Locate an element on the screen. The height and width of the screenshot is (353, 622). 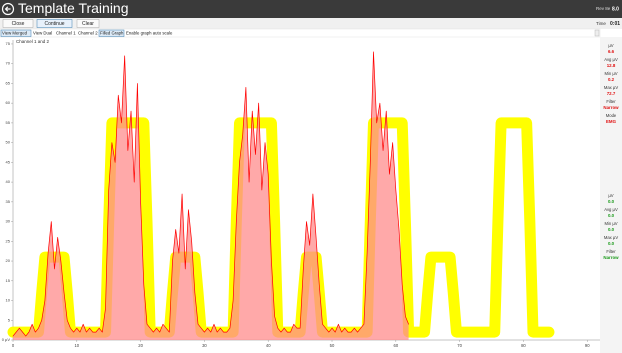
stat-value: 6.6 is located at coordinates (611, 51).